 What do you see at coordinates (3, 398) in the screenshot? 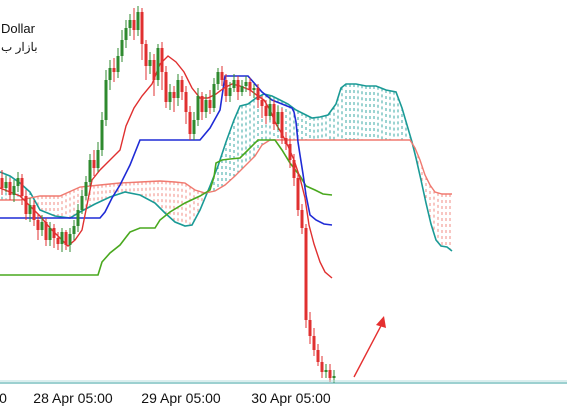
I see `x-tick-label: 0` at bounding box center [3, 398].